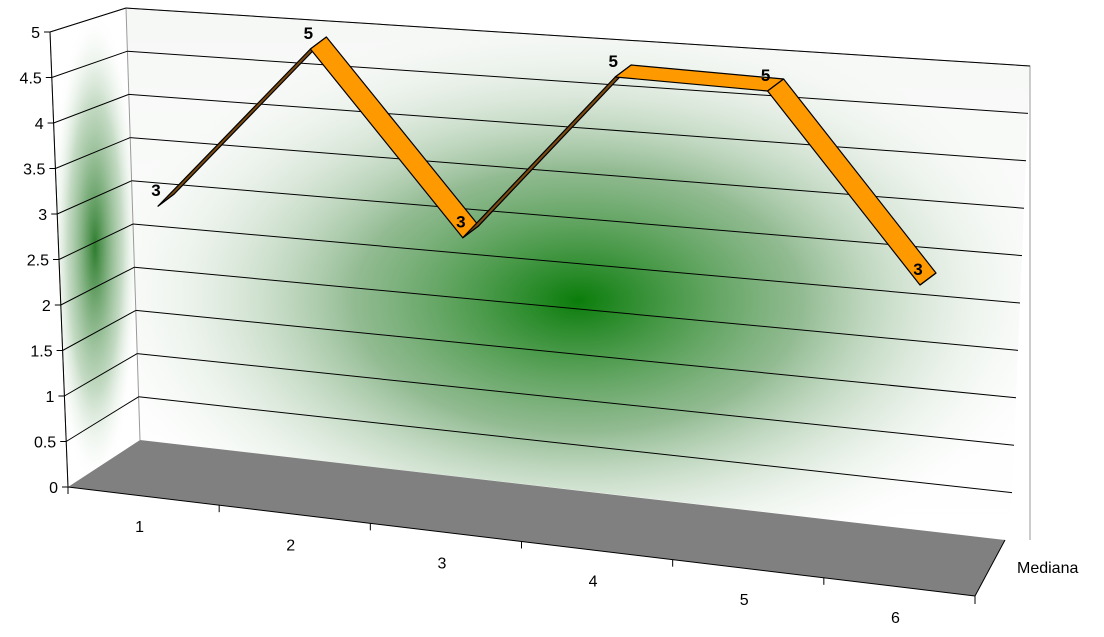 Image resolution: width=1104 pixels, height=637 pixels. I want to click on x-tick-label: 1, so click(139, 527).